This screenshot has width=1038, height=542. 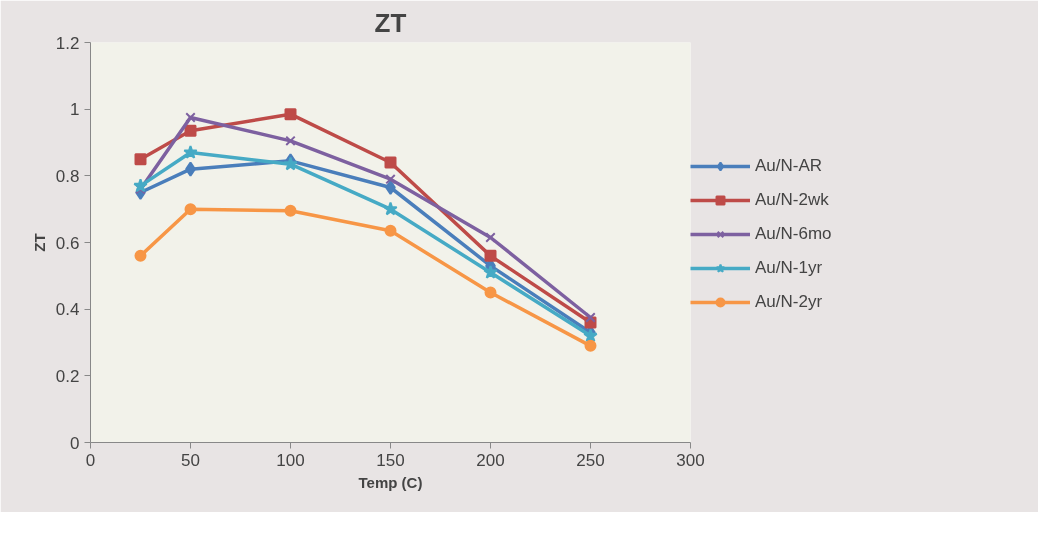 What do you see at coordinates (67, 376) in the screenshot?
I see `y-tick-label: 0.2` at bounding box center [67, 376].